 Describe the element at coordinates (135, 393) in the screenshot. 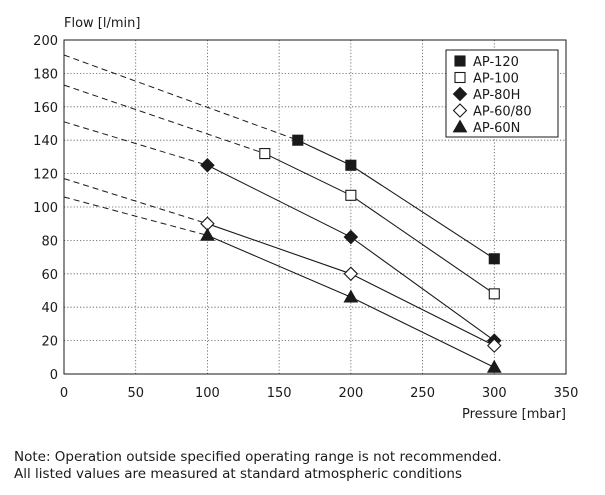

I see `x-tick-label: 50` at that location.